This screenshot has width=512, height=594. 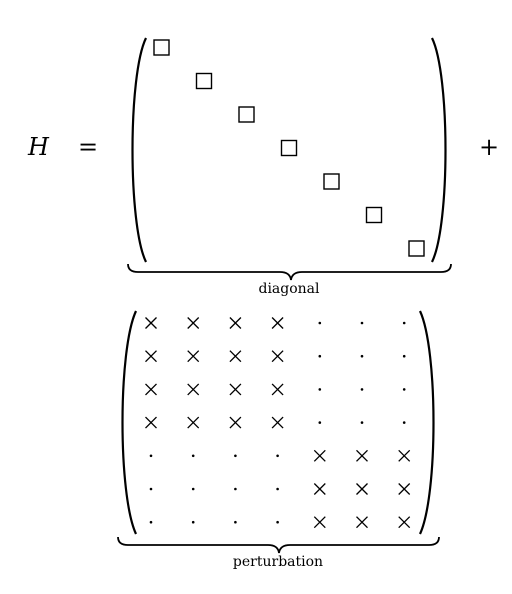 What do you see at coordinates (277, 356) in the screenshot?
I see `cross-entry-r2-c4` at bounding box center [277, 356].